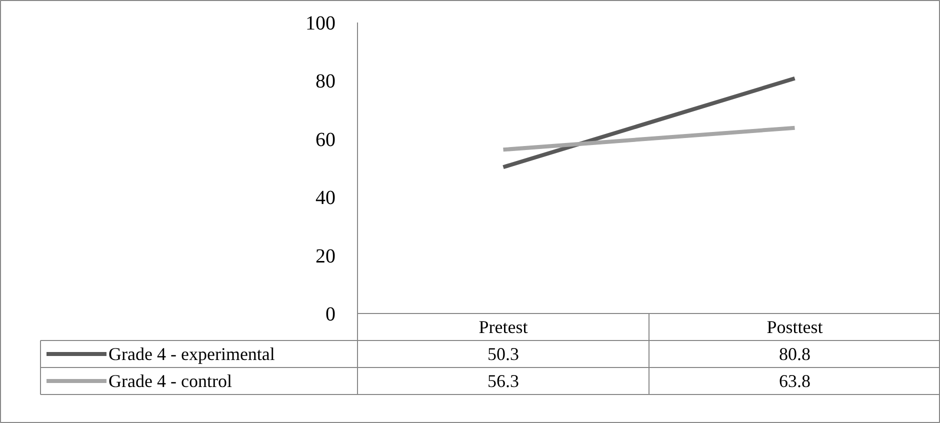 The width and height of the screenshot is (940, 423). Describe the element at coordinates (331, 315) in the screenshot. I see `y-tick-label: 0` at that location.